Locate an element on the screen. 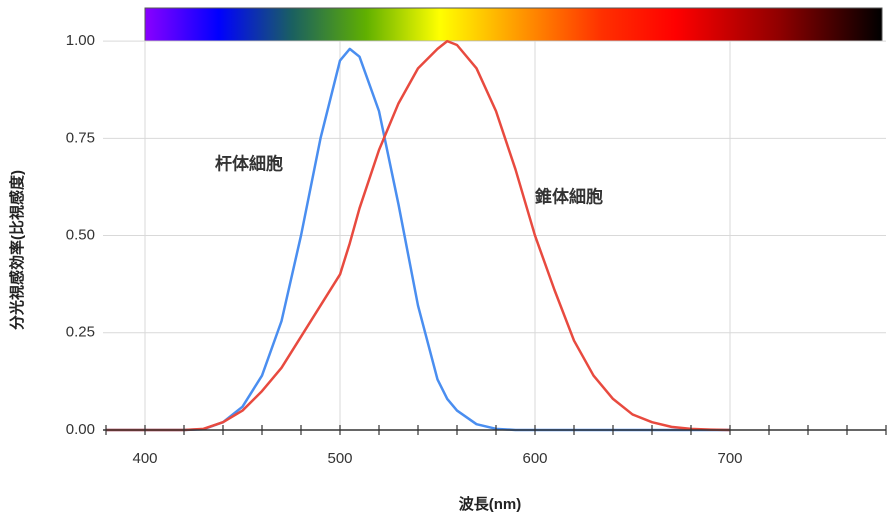 This screenshot has height=530, width=891. y-tick-label: 0.50 is located at coordinates (80, 235).